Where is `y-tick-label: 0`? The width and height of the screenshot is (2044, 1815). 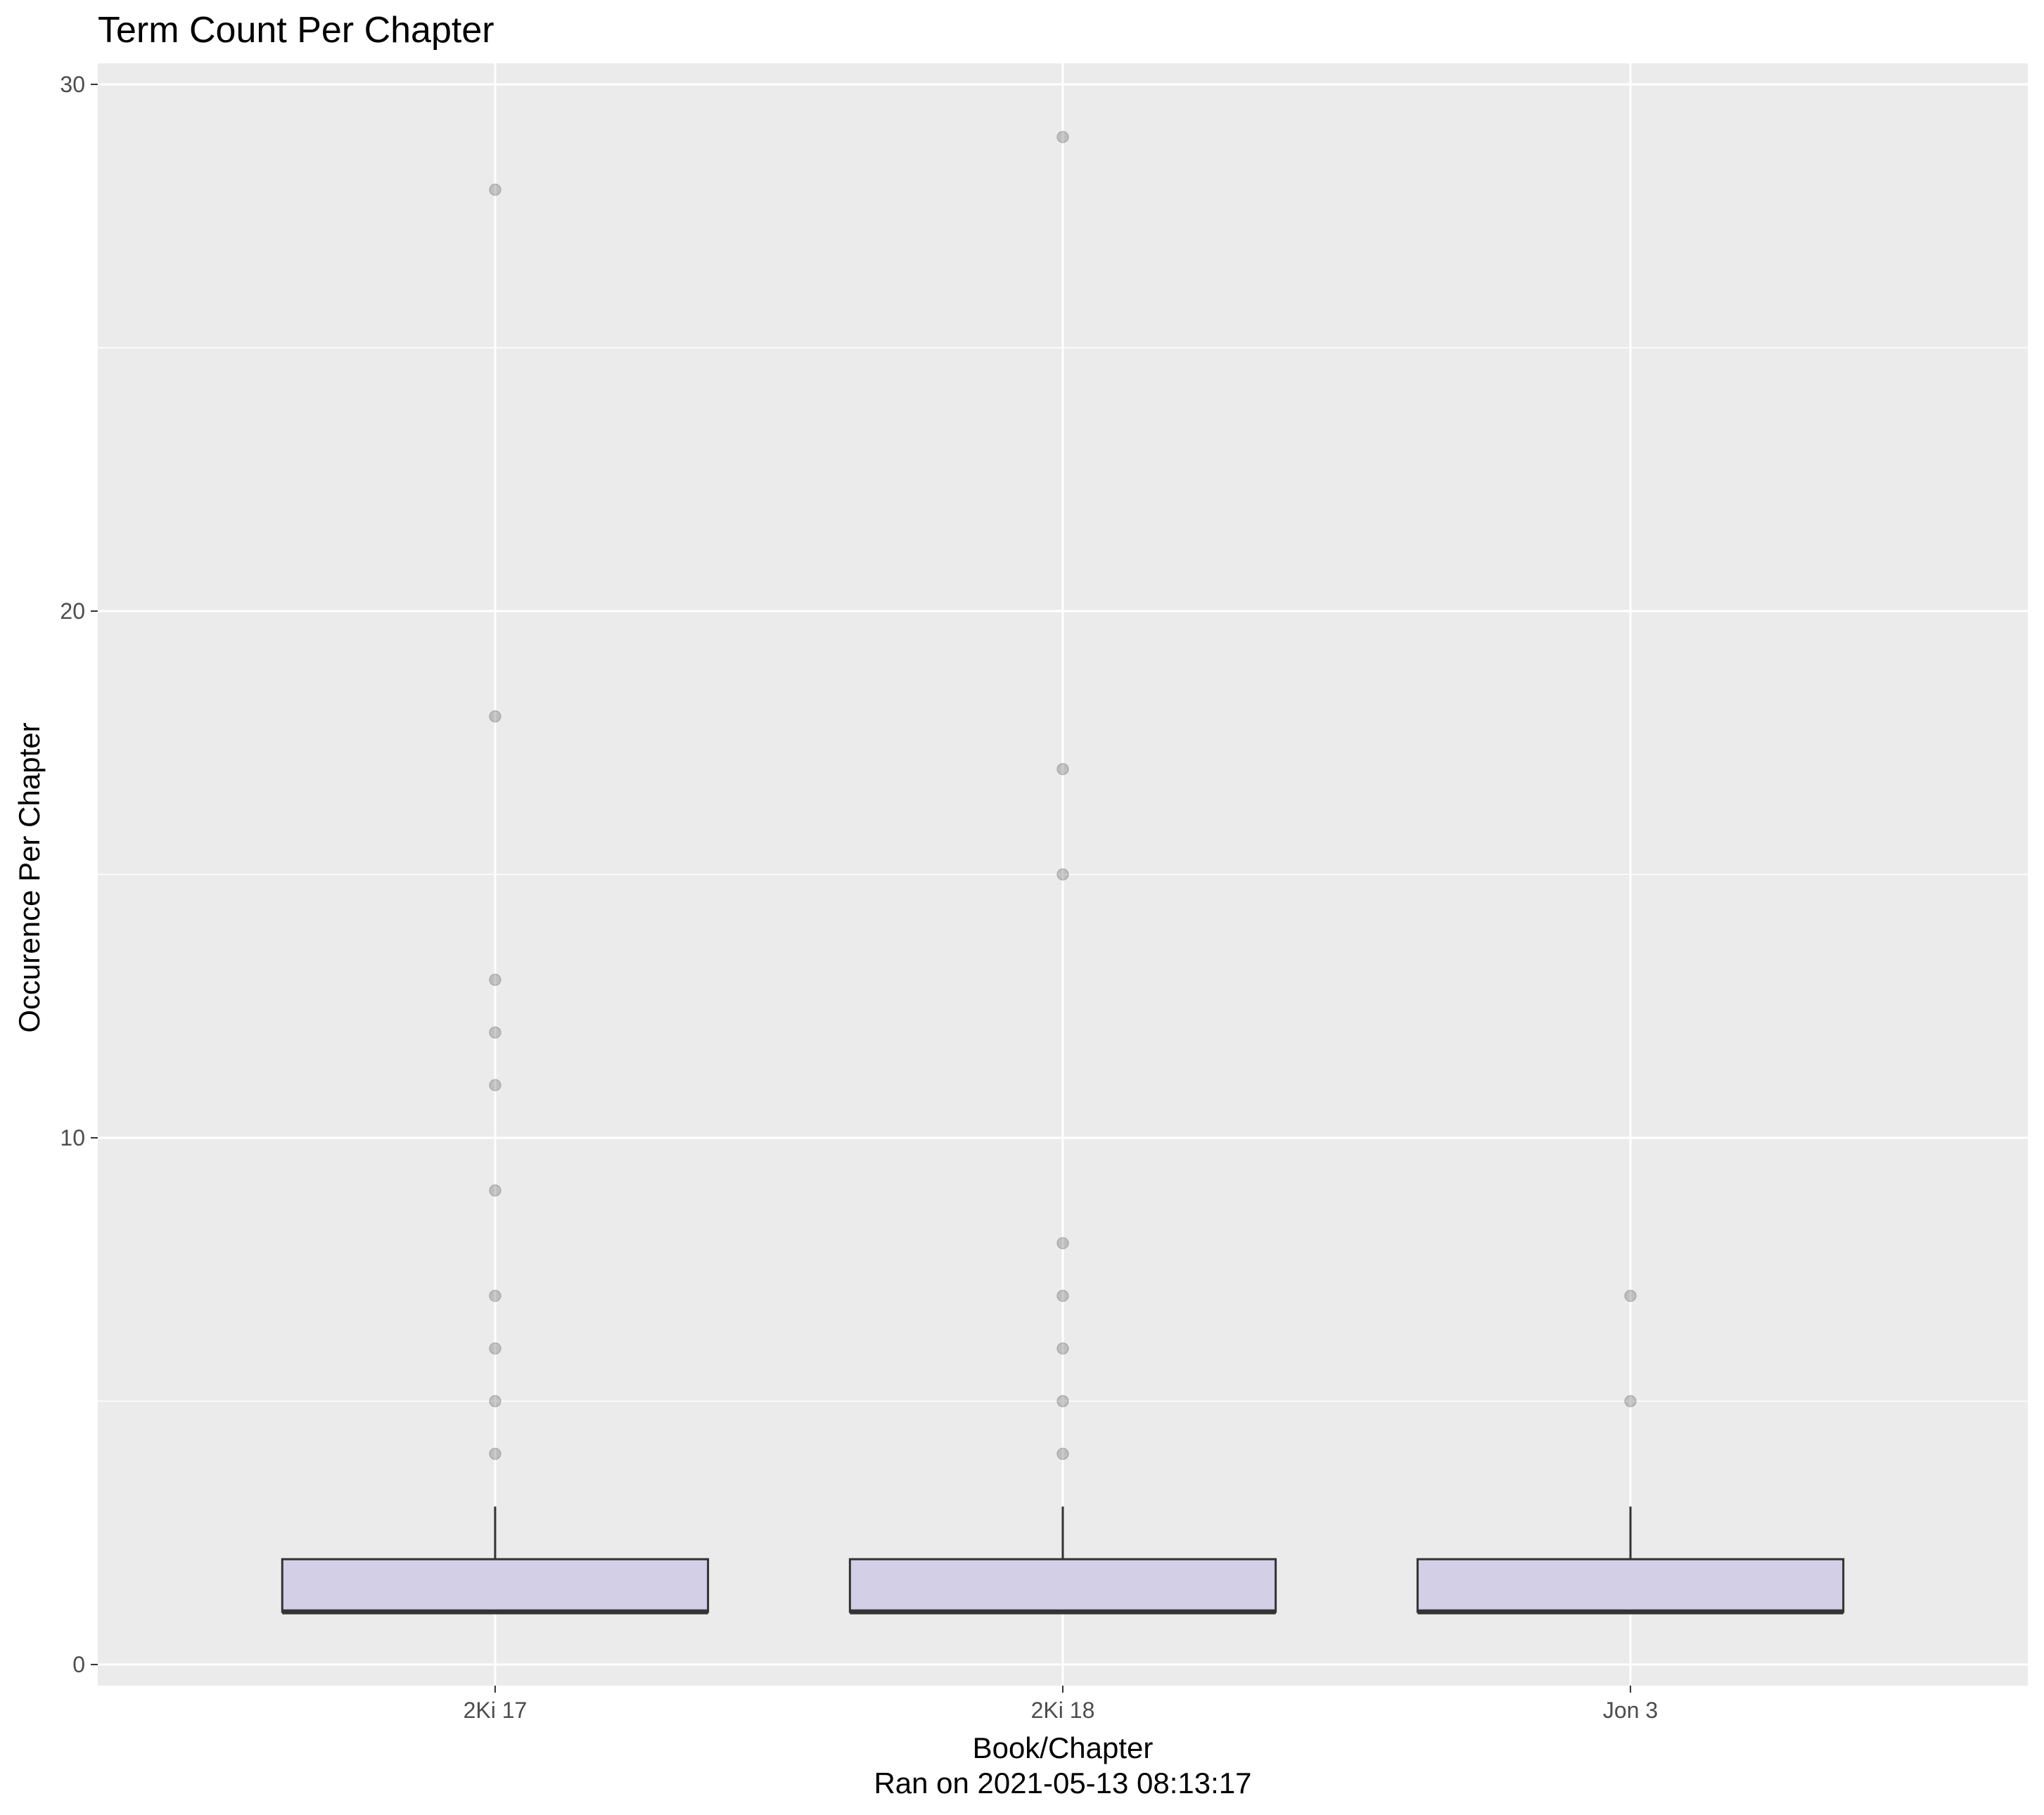
y-tick-label: 0 is located at coordinates (78, 1664).